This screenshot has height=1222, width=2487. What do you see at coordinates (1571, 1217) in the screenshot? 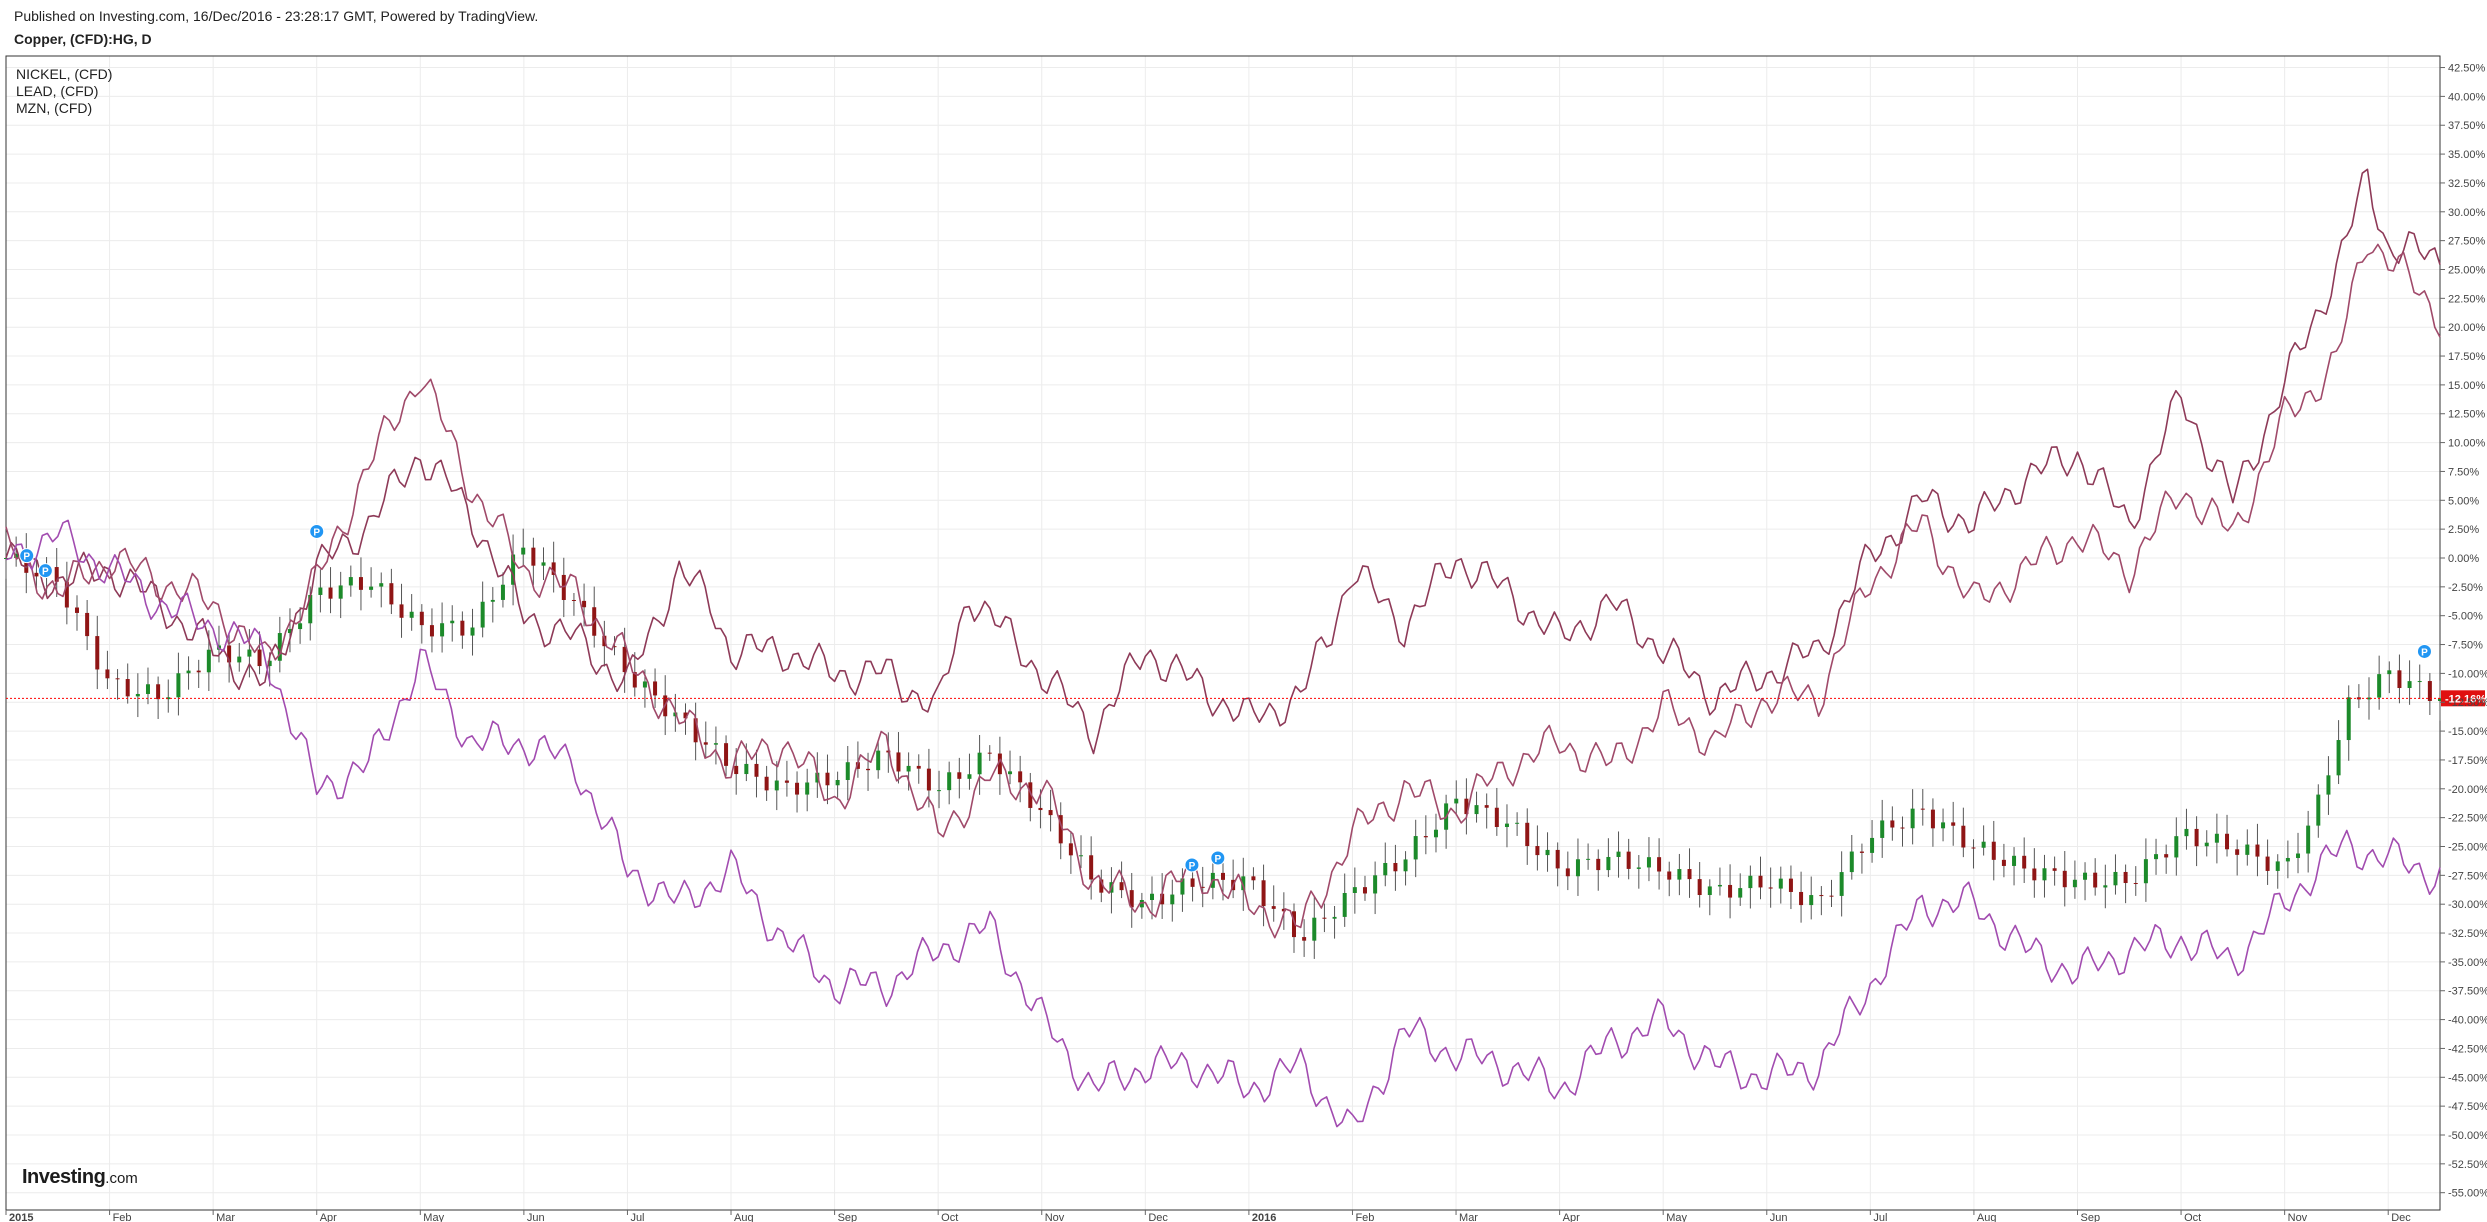
I see `x-tick-label: Apr` at bounding box center [1571, 1217].